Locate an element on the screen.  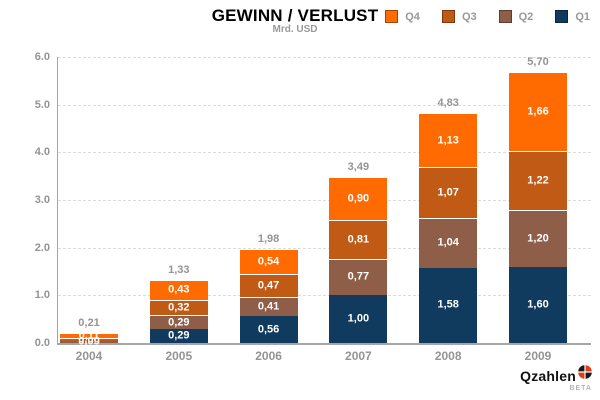
bar-segment-q3-2005: 0,32 is located at coordinates (178, 308).